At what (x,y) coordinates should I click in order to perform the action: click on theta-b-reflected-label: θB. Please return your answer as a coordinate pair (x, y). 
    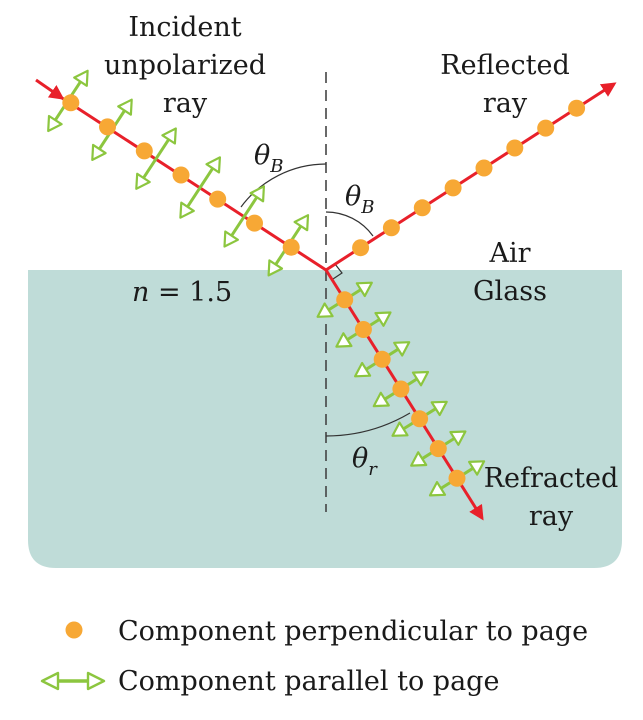
    Looking at the image, I should click on (360, 199).